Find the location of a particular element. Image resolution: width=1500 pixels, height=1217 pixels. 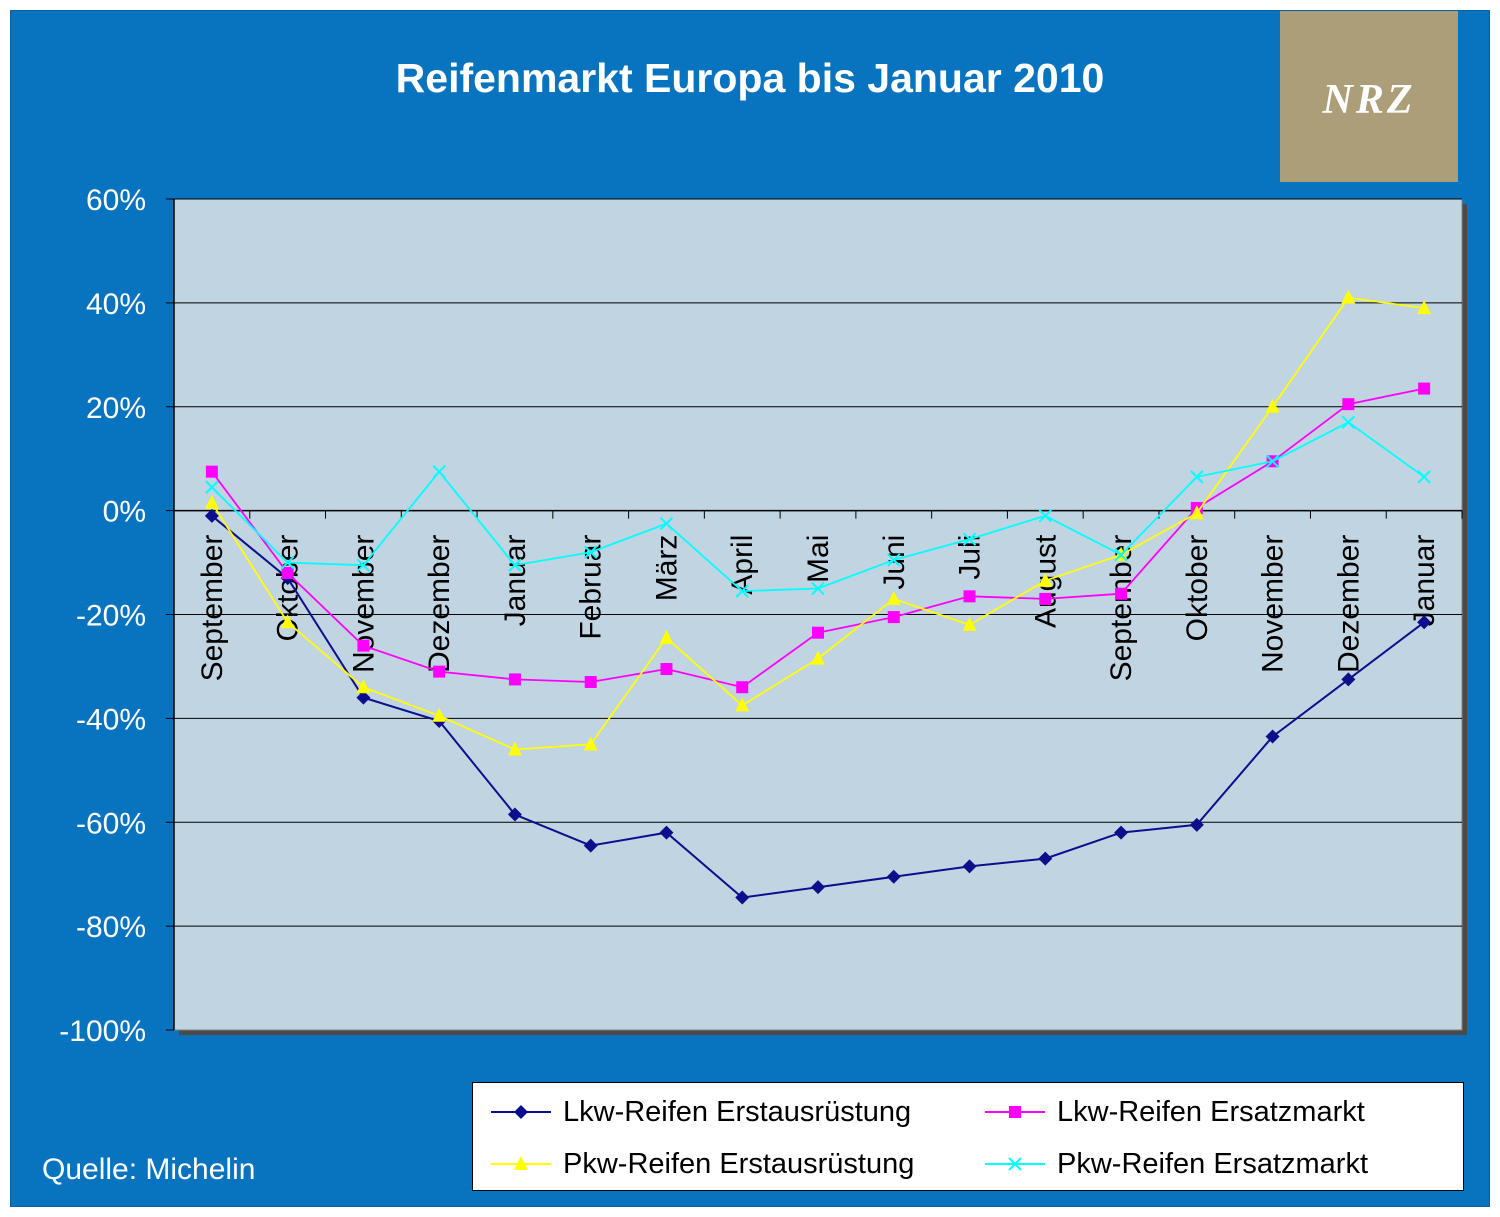

y-tick-label: 0% is located at coordinates (124, 512).